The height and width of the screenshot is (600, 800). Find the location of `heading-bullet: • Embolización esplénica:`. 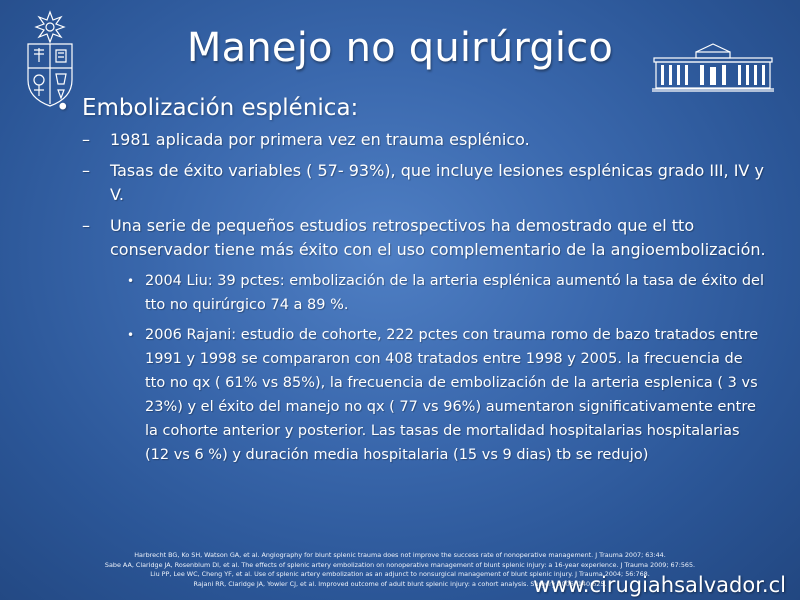

heading-bullet: • Embolización esplénica: is located at coordinates (410, 108).